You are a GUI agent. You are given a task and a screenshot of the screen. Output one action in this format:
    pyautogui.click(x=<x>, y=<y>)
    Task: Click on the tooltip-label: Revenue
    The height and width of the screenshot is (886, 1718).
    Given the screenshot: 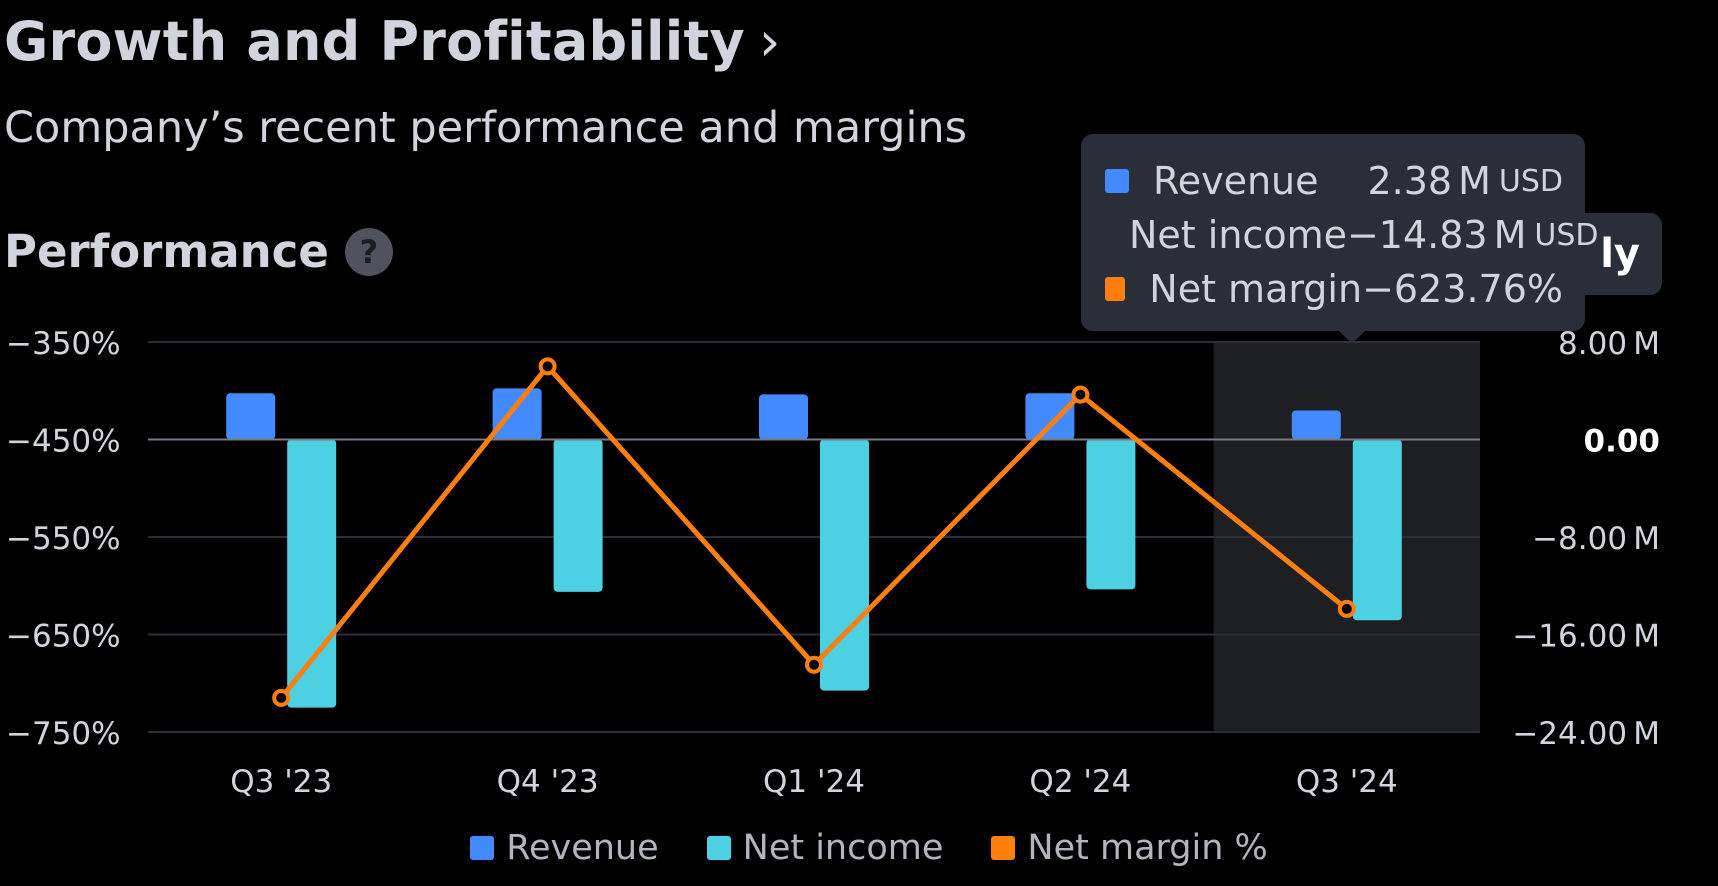 What is the action you would take?
    pyautogui.click(x=1236, y=181)
    